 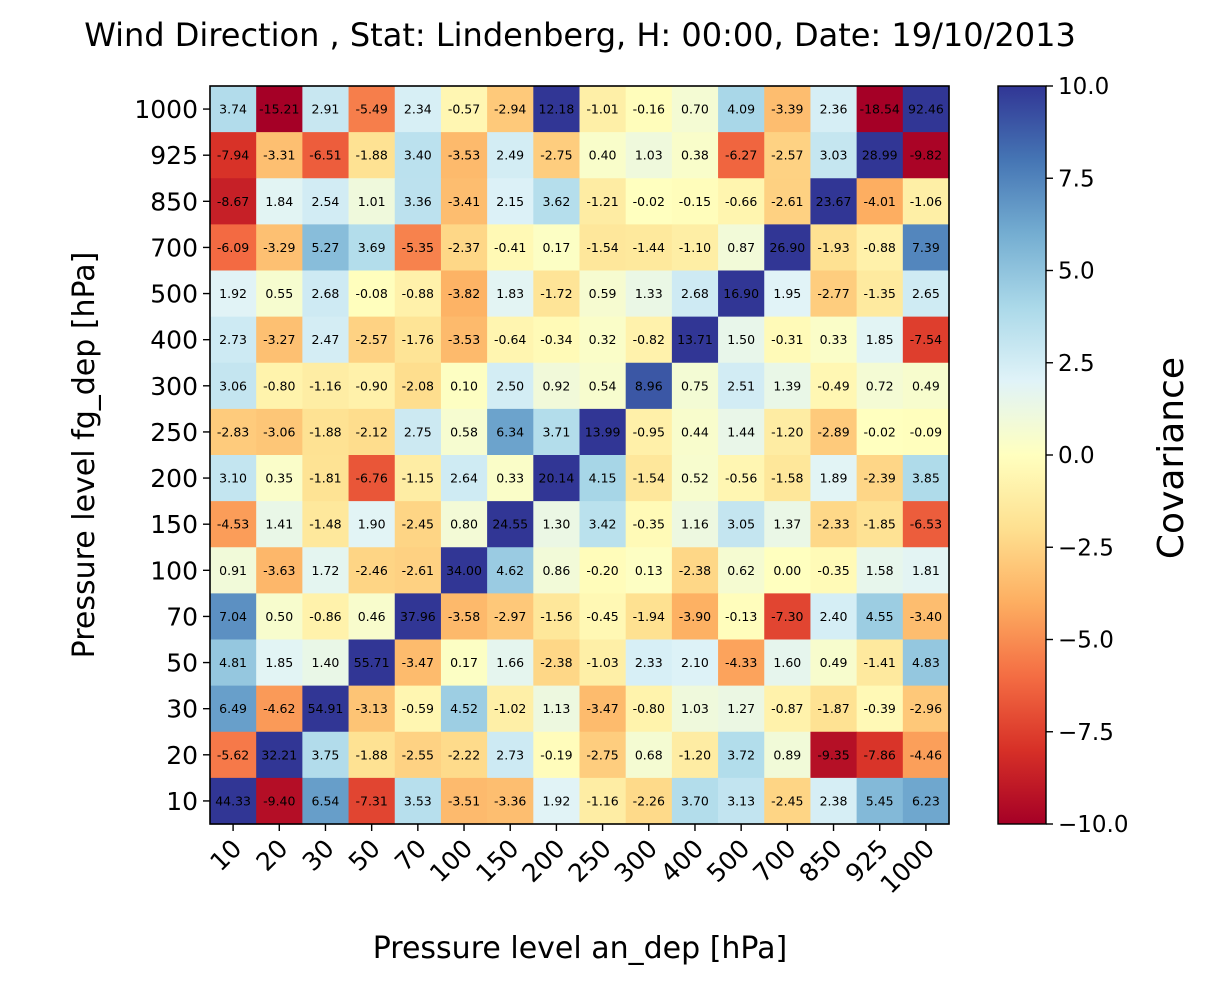 I want to click on cell-value-label: 0.62, so click(x=741, y=570).